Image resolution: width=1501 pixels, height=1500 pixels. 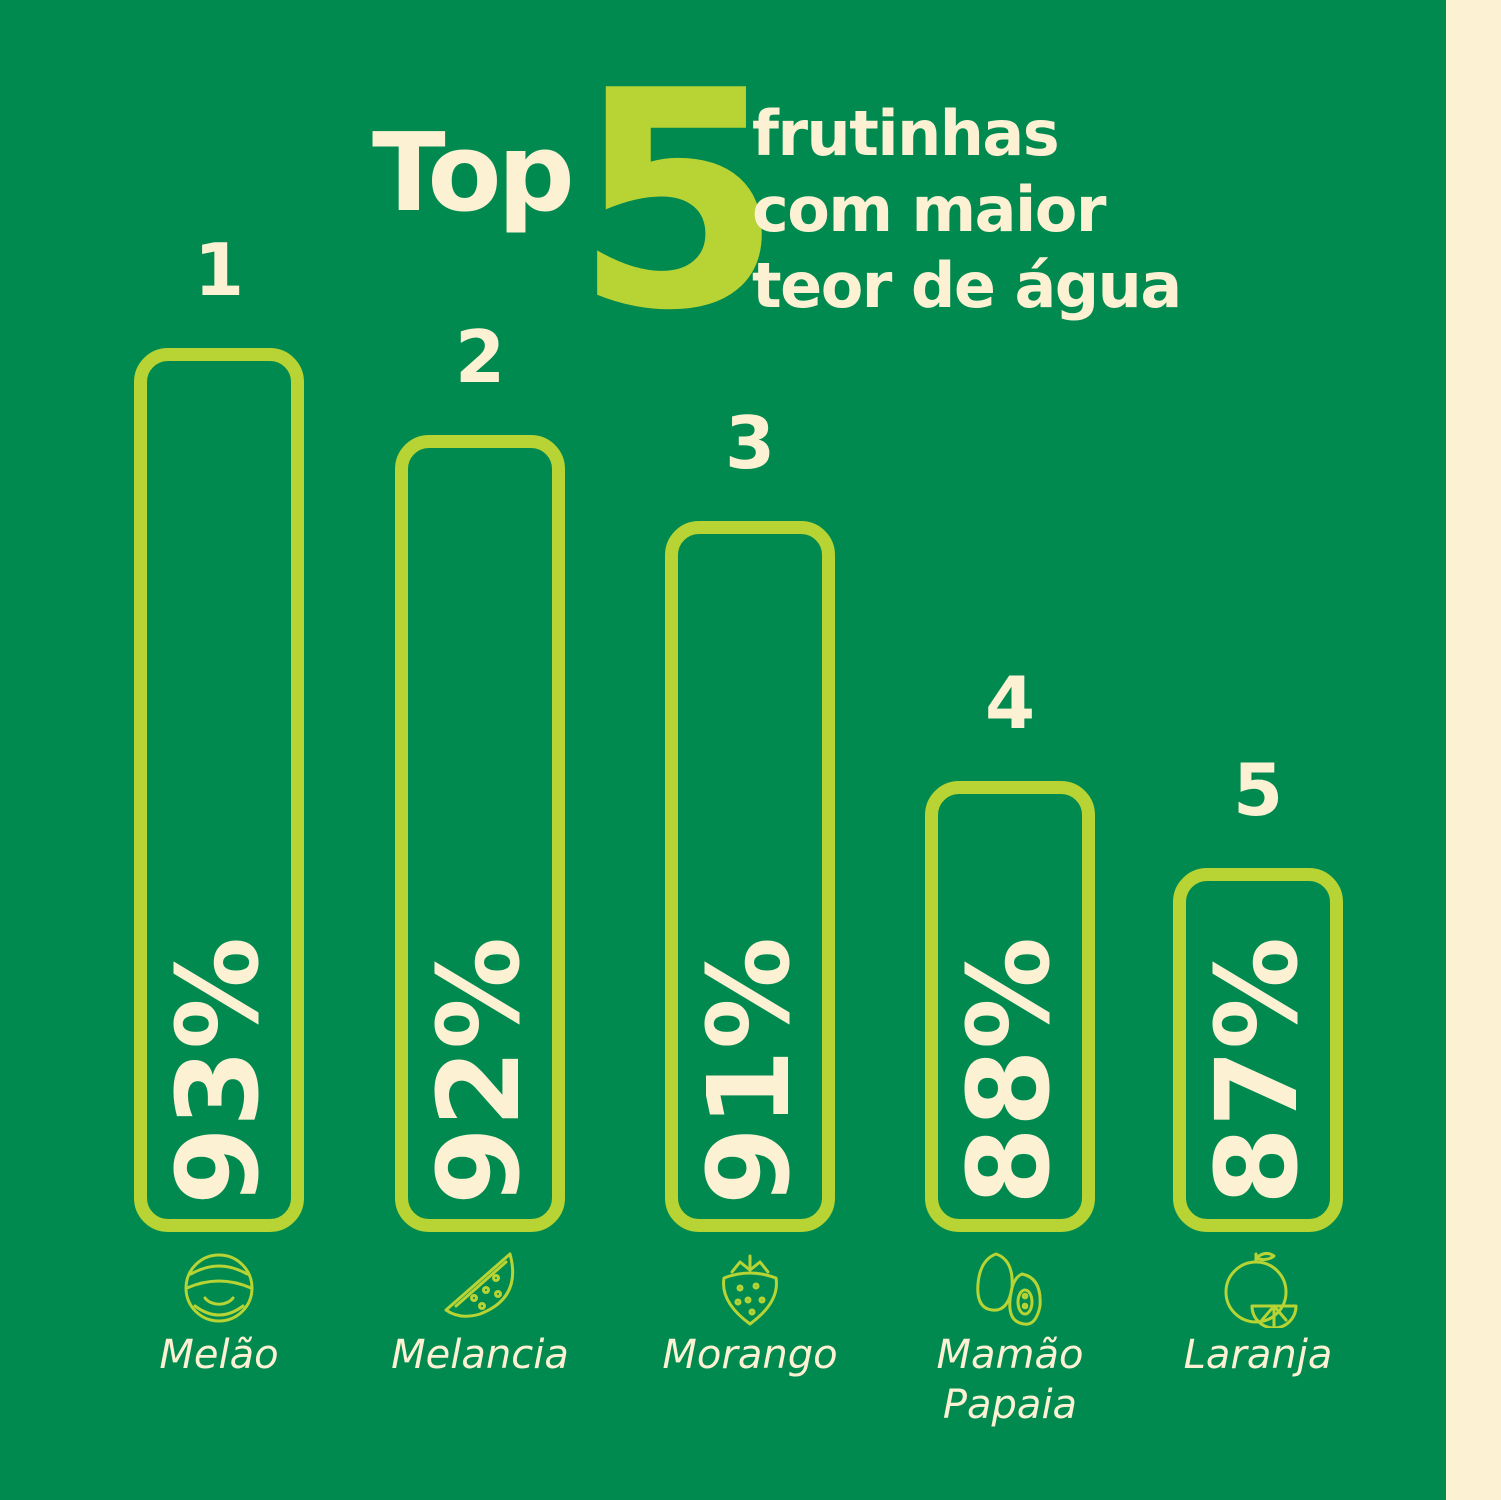 What do you see at coordinates (480, 833) in the screenshot?
I see `bar: 92%` at bounding box center [480, 833].